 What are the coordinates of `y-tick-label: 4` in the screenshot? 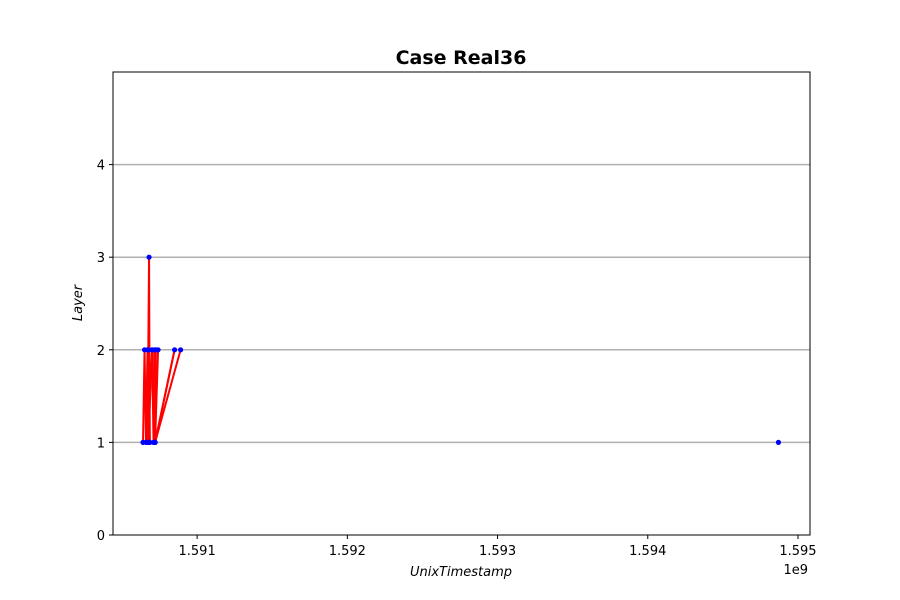 It's located at (101, 166).